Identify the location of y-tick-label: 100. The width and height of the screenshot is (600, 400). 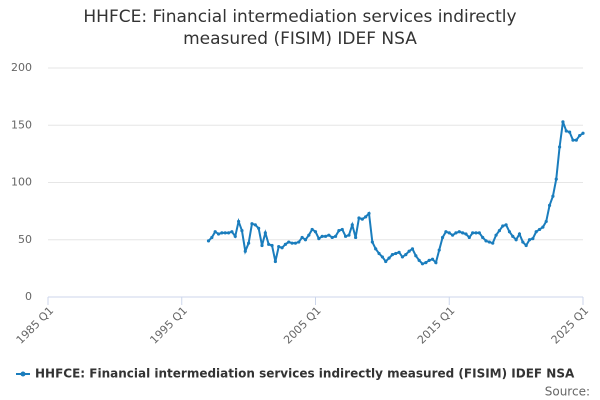
(21, 182).